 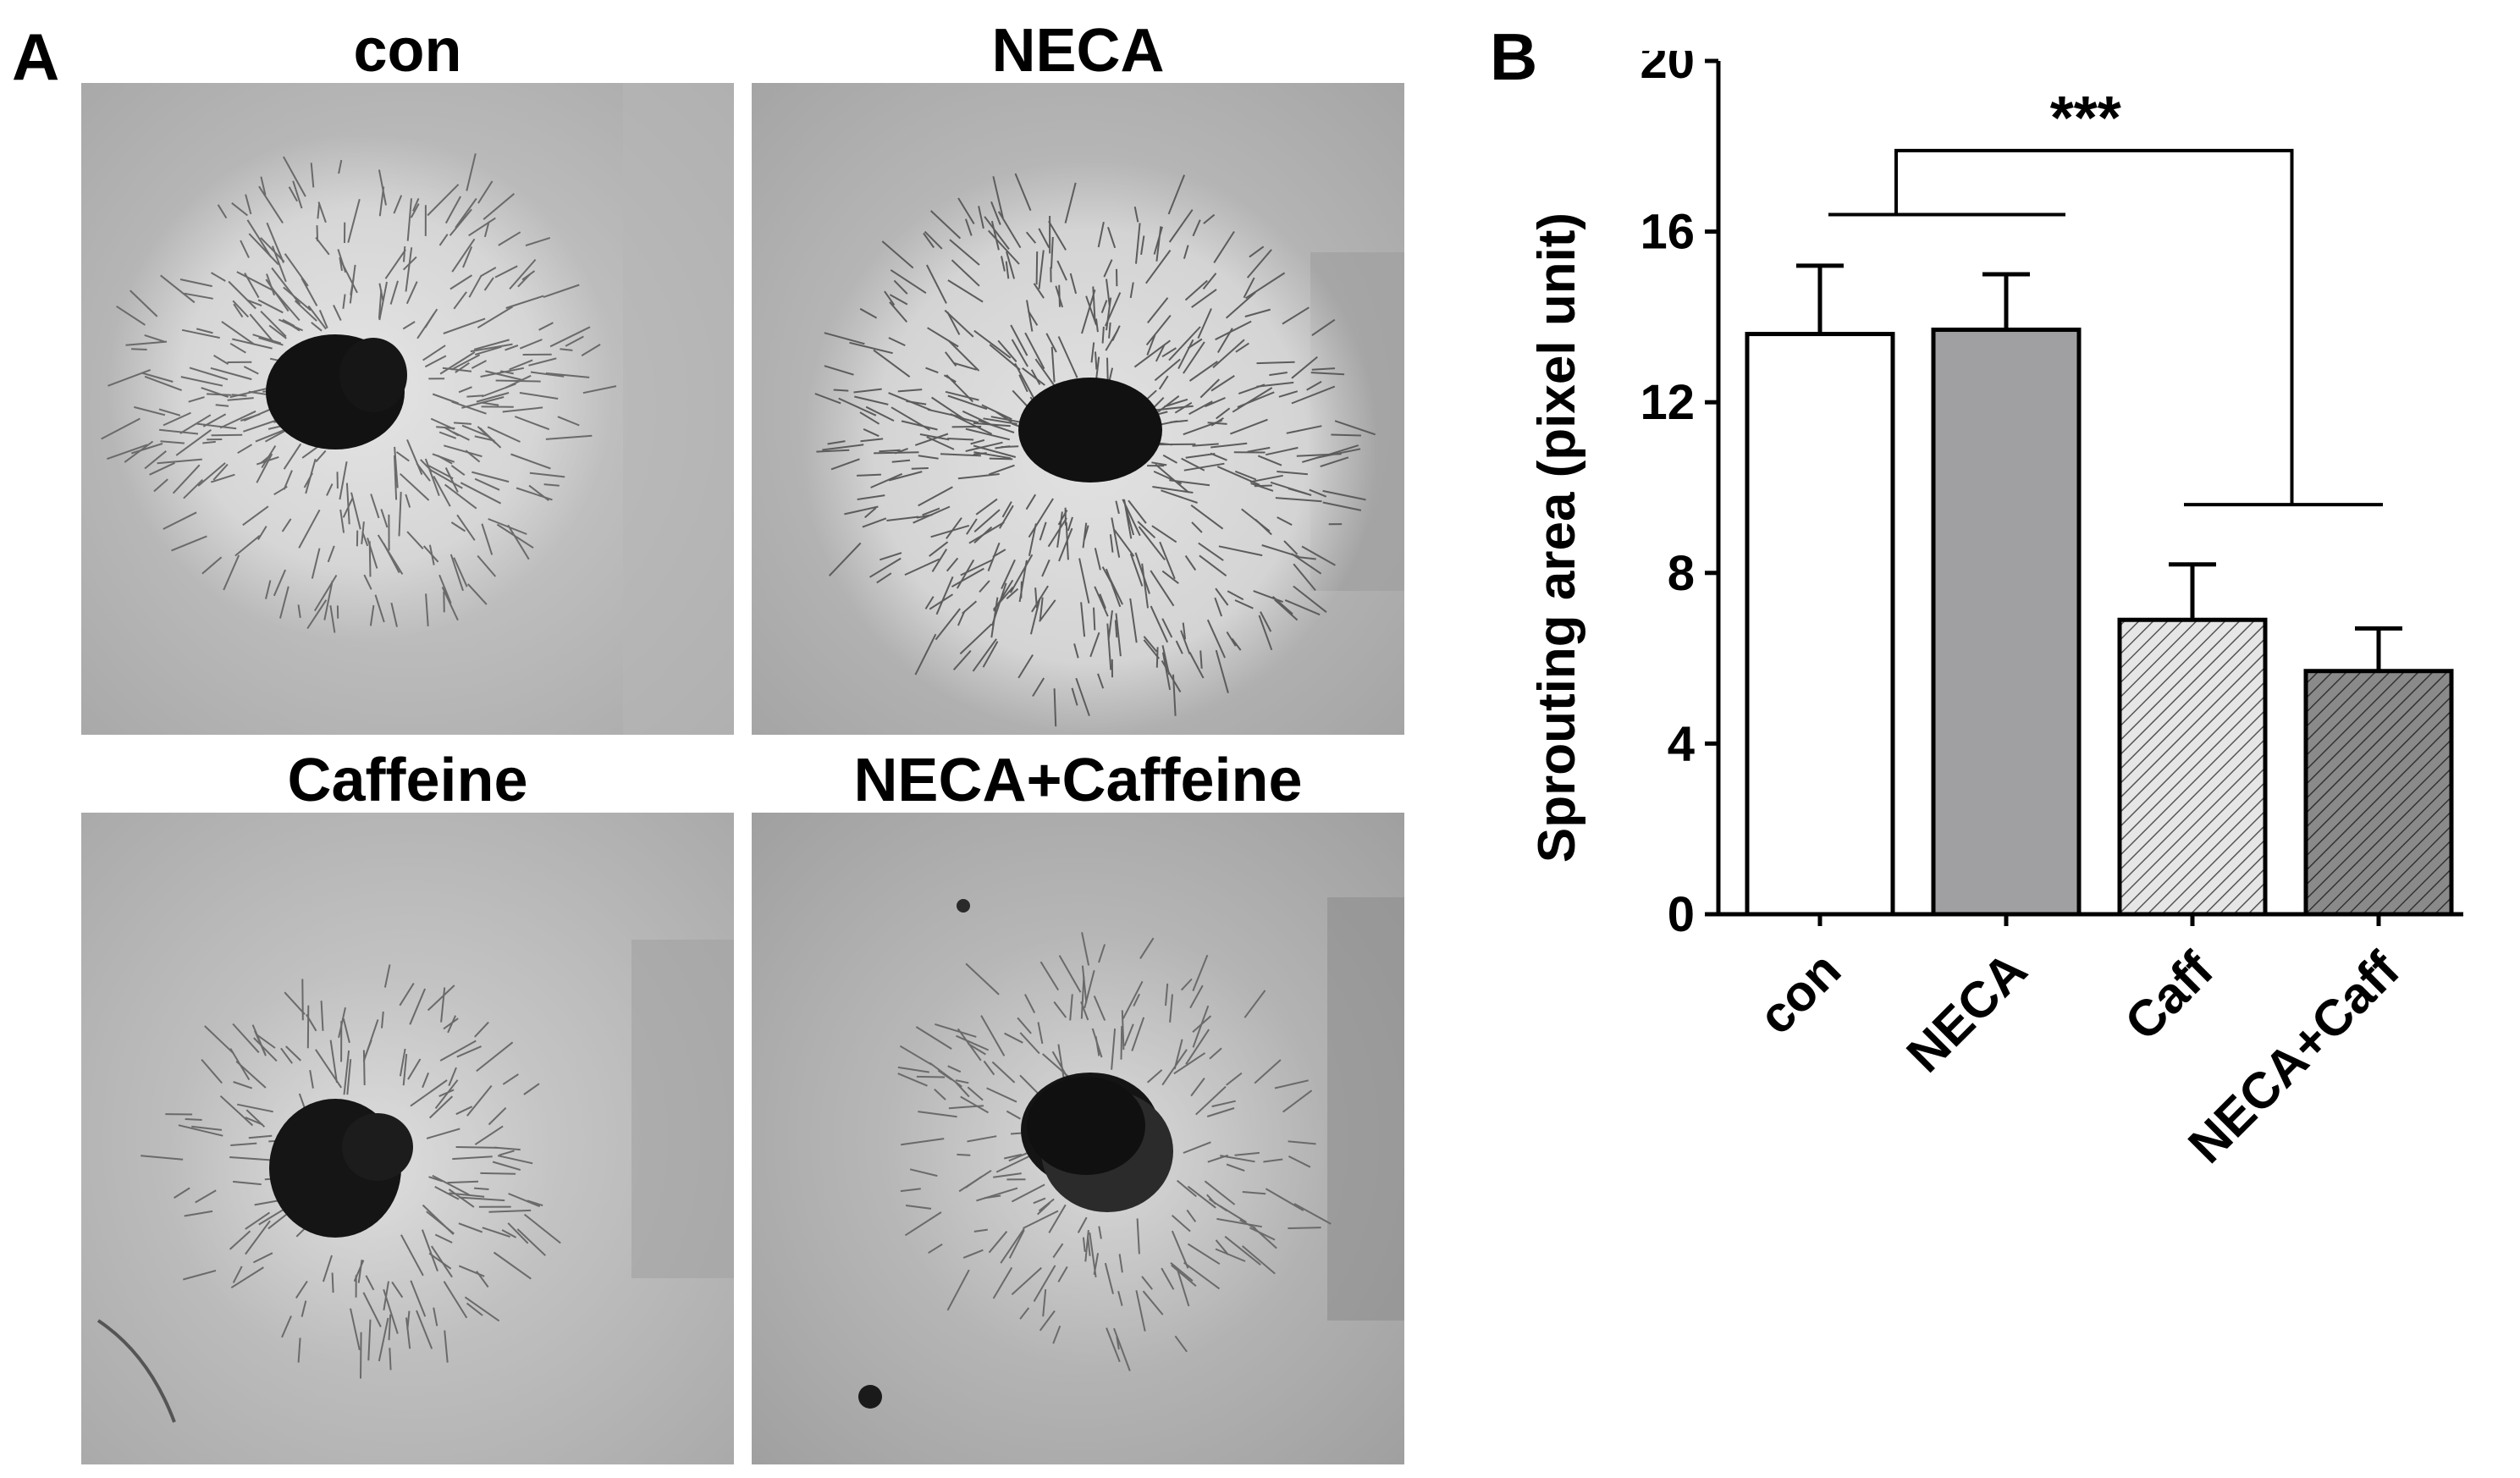 What do you see at coordinates (2192, 767) in the screenshot?
I see `bar-caff` at bounding box center [2192, 767].